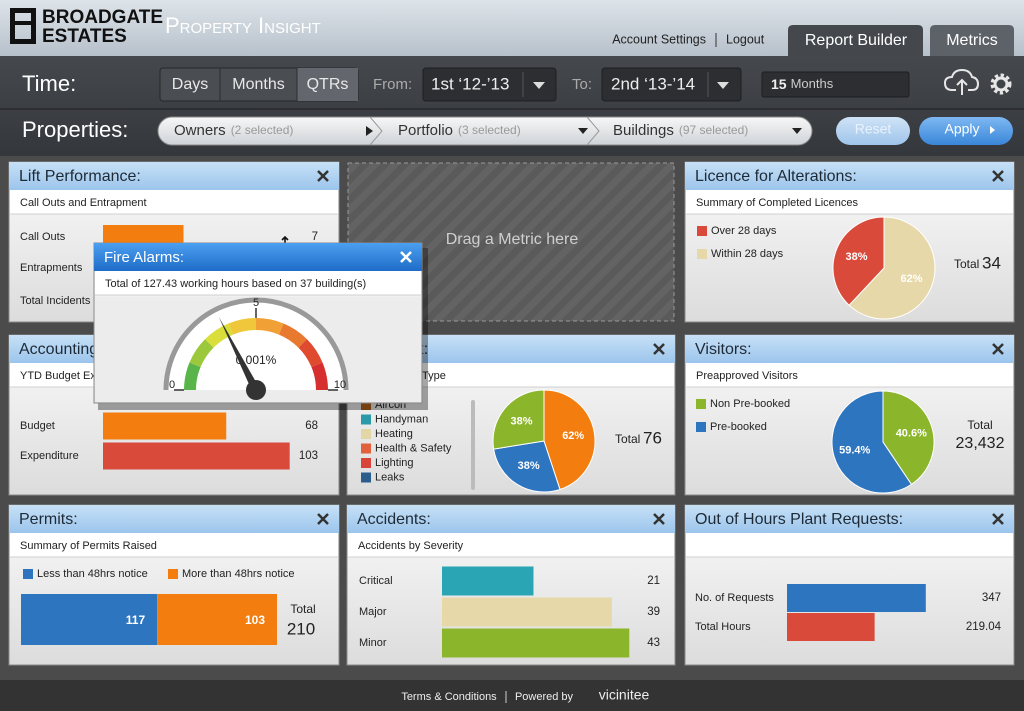  I want to click on button-label: Reset, so click(873, 129).